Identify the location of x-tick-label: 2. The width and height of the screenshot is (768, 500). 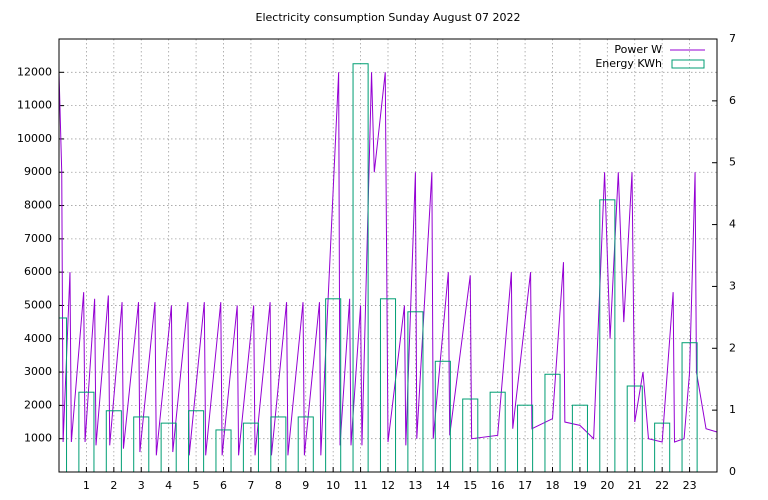
(113, 485).